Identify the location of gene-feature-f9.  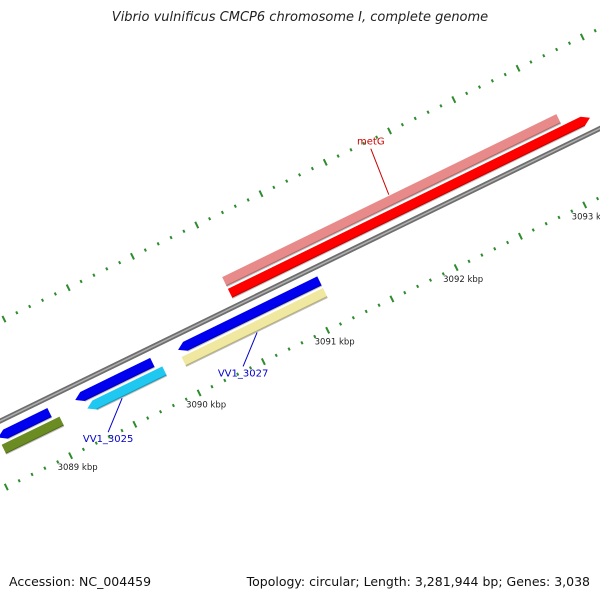
(254, 327).